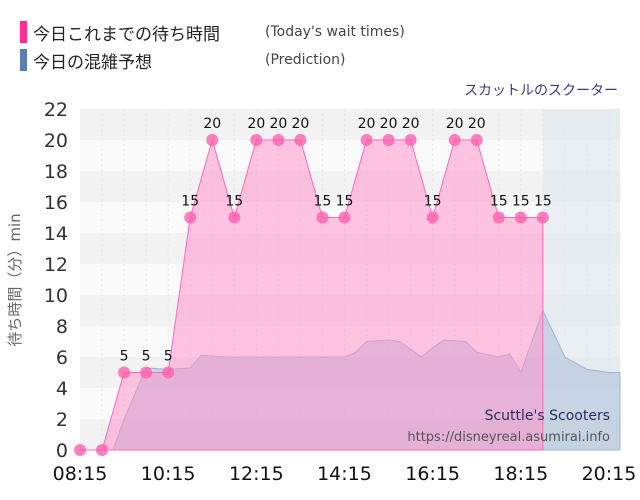 The image size is (640, 500). Describe the element at coordinates (56, 265) in the screenshot. I see `y-tick-label: 12` at that location.